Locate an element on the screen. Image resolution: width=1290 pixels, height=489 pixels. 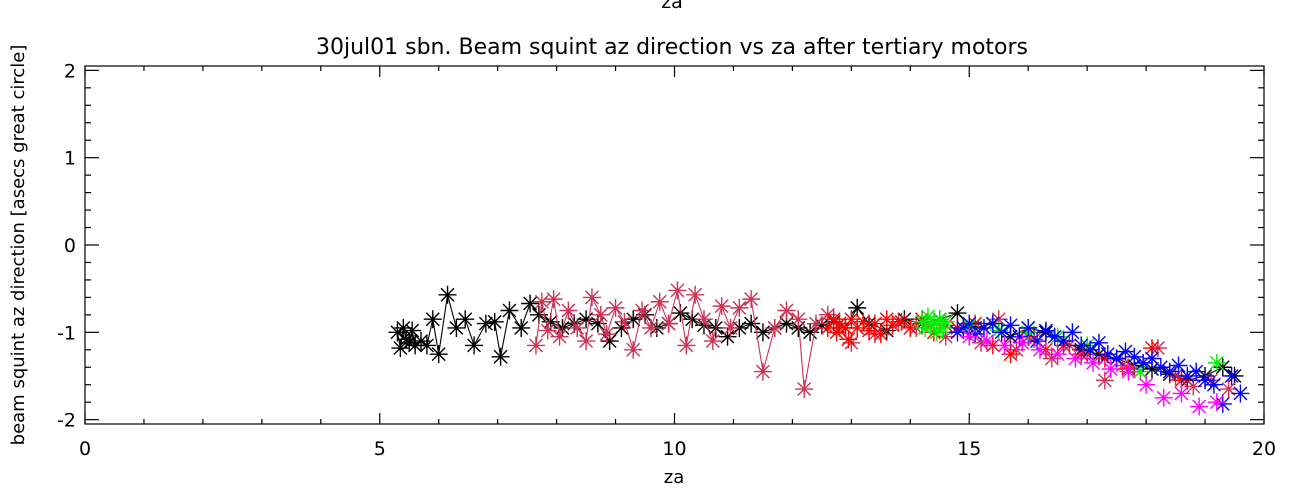
y-tick-label: -1 is located at coordinates (66, 333).